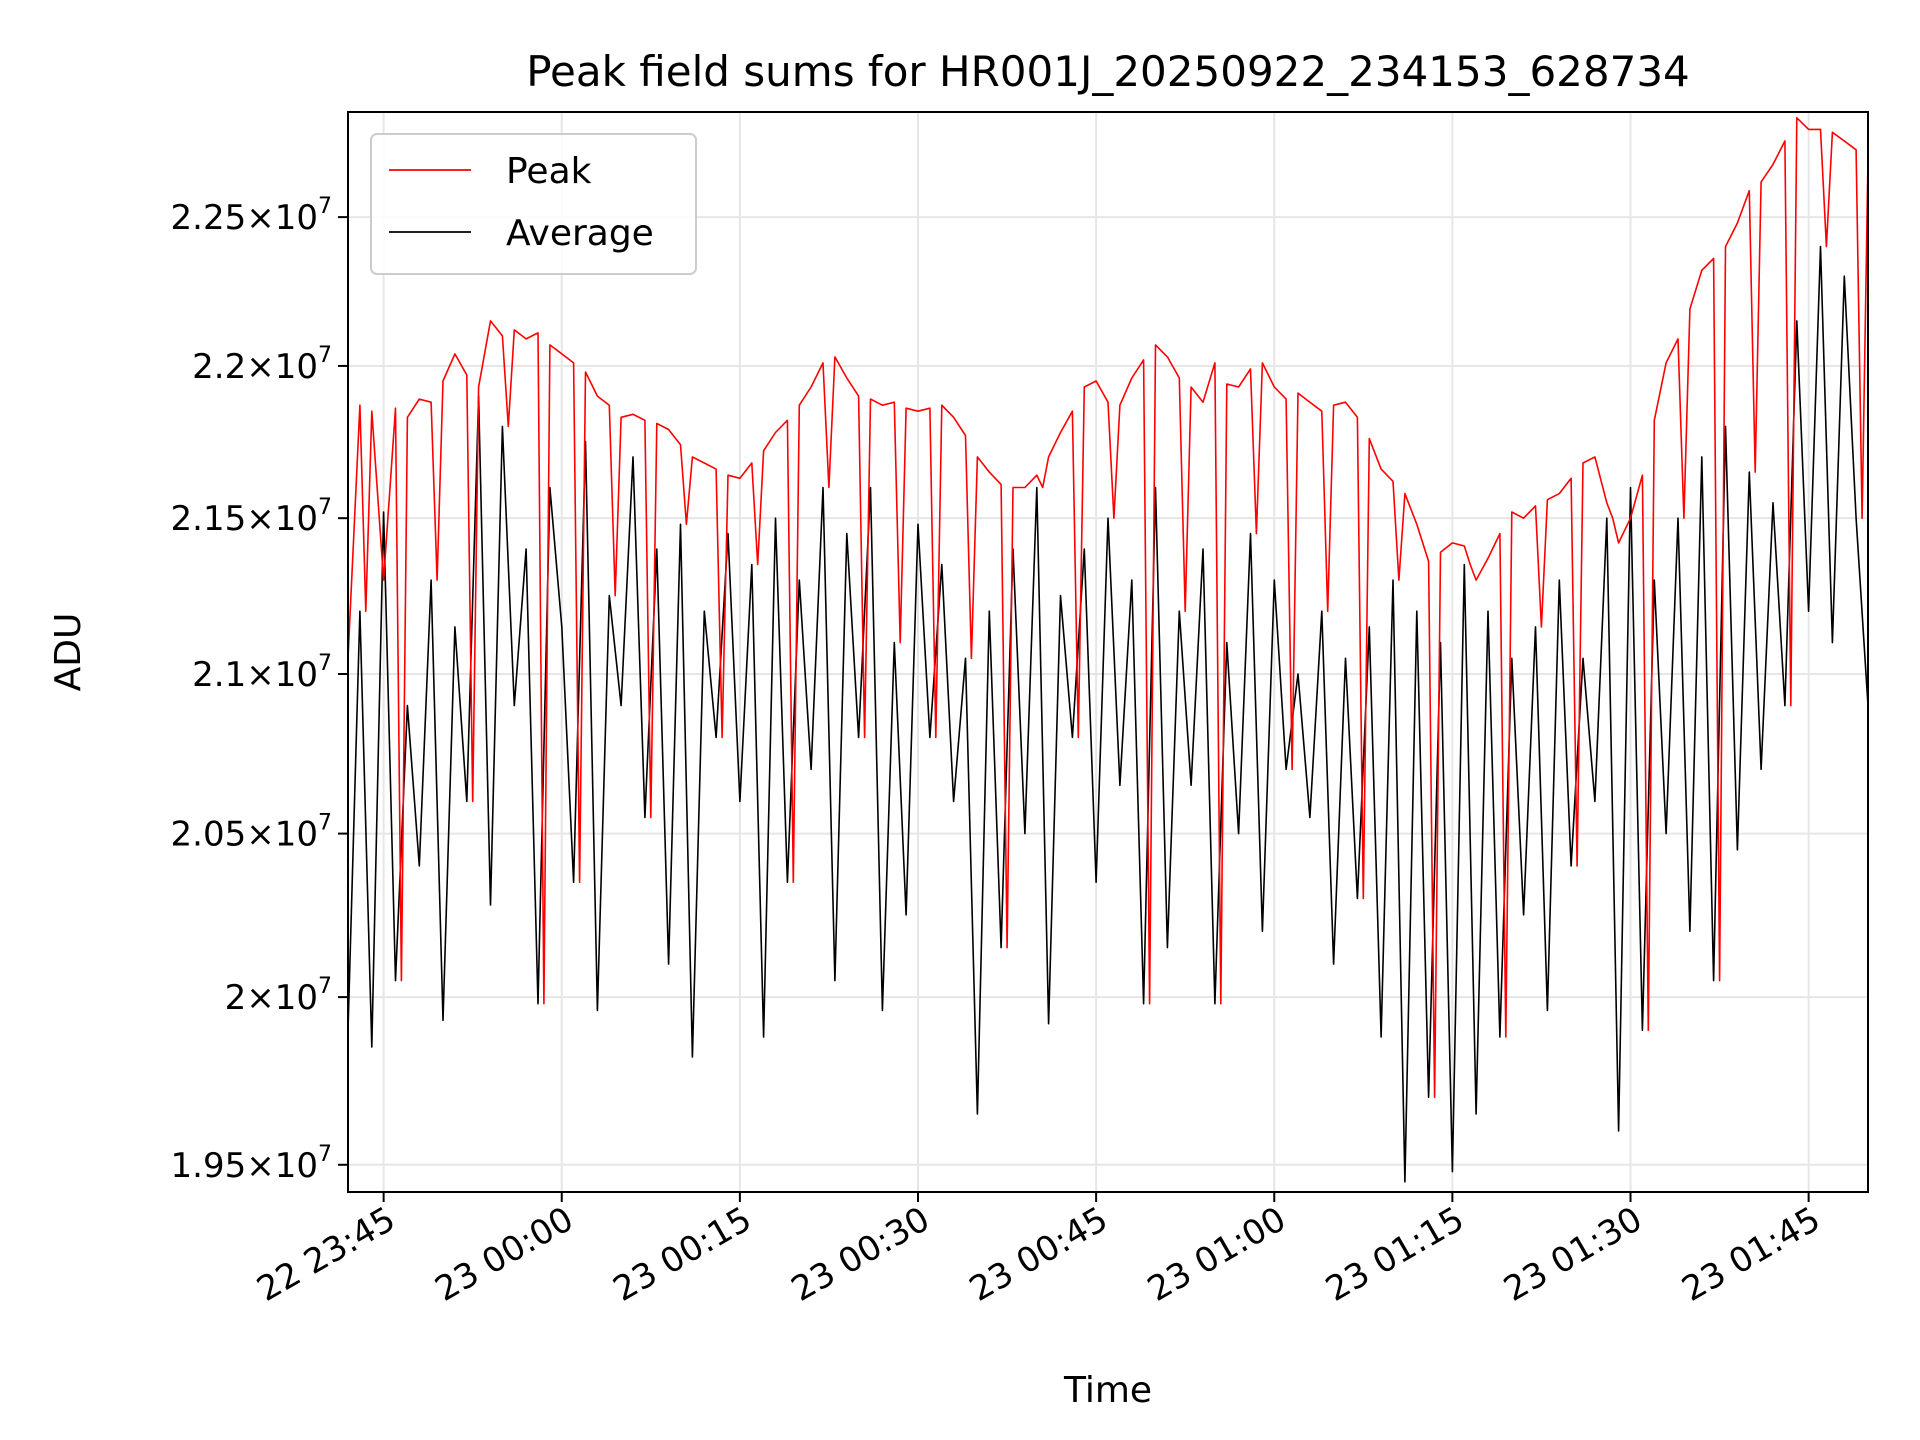 The width and height of the screenshot is (1920, 1440). I want to click on y-tick-label-5: 2.2×107, so click(262, 365).